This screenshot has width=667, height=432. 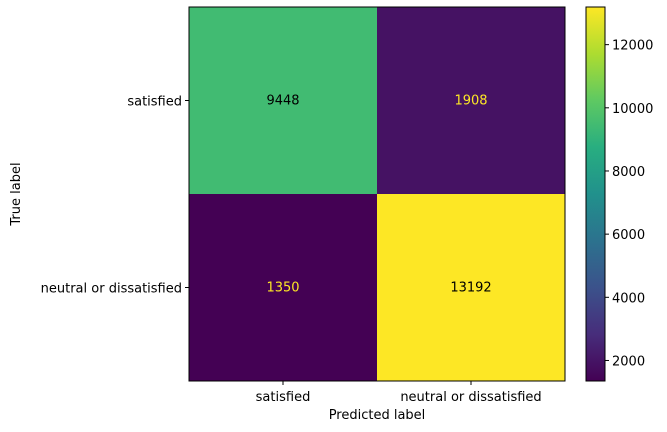 I want to click on colorbar-ticks: 2000 4000 6000 8000 10000 12000, so click(x=629, y=204).